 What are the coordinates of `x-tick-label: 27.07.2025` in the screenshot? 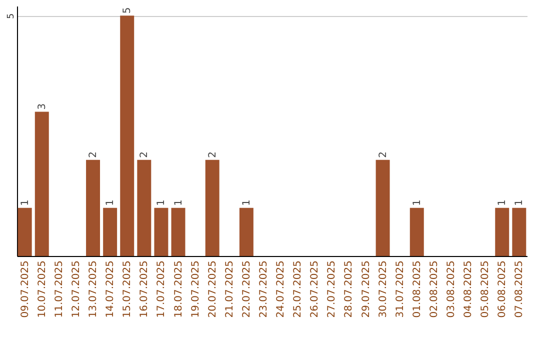 It's located at (332, 289).